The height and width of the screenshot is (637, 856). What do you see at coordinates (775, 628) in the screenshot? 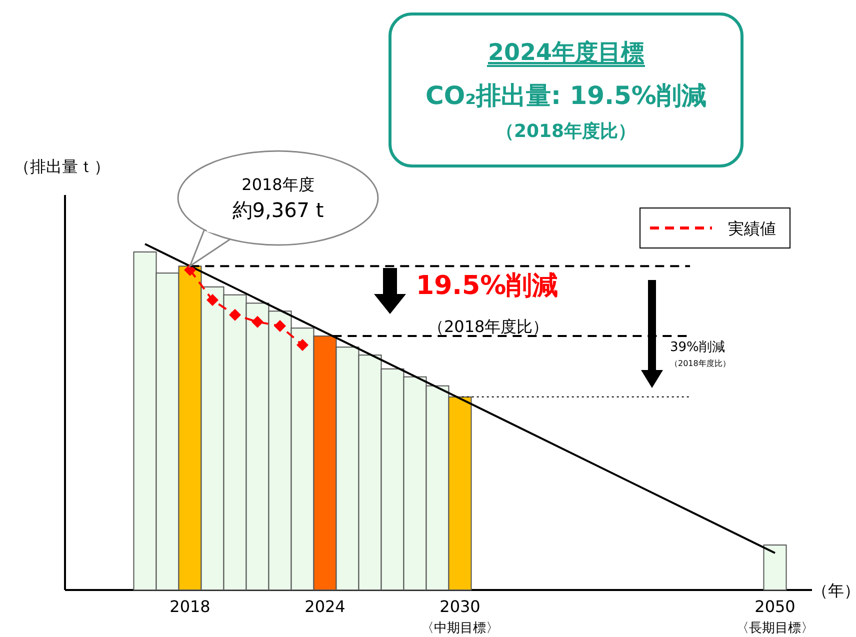
I see `text: 〈長期目標〉` at bounding box center [775, 628].